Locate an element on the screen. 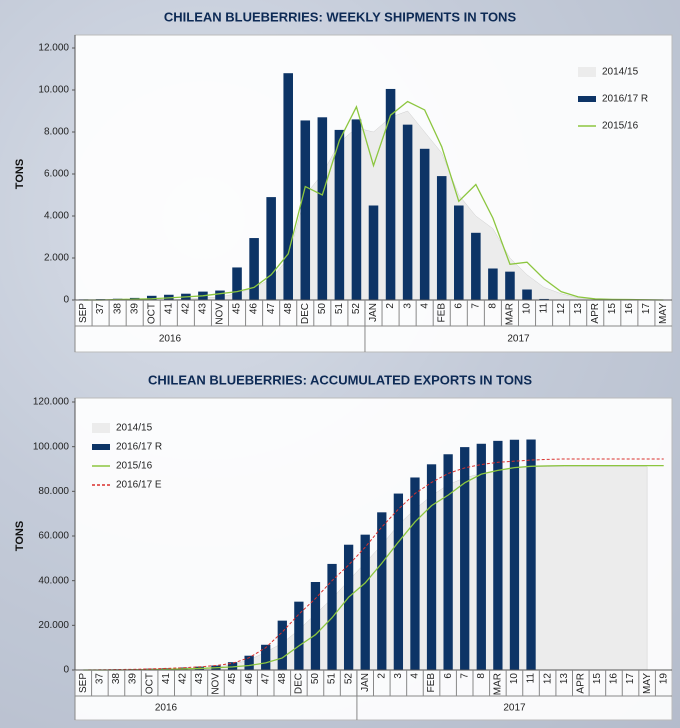 The image size is (680, 728). x-tick-label: 13 is located at coordinates (564, 679).